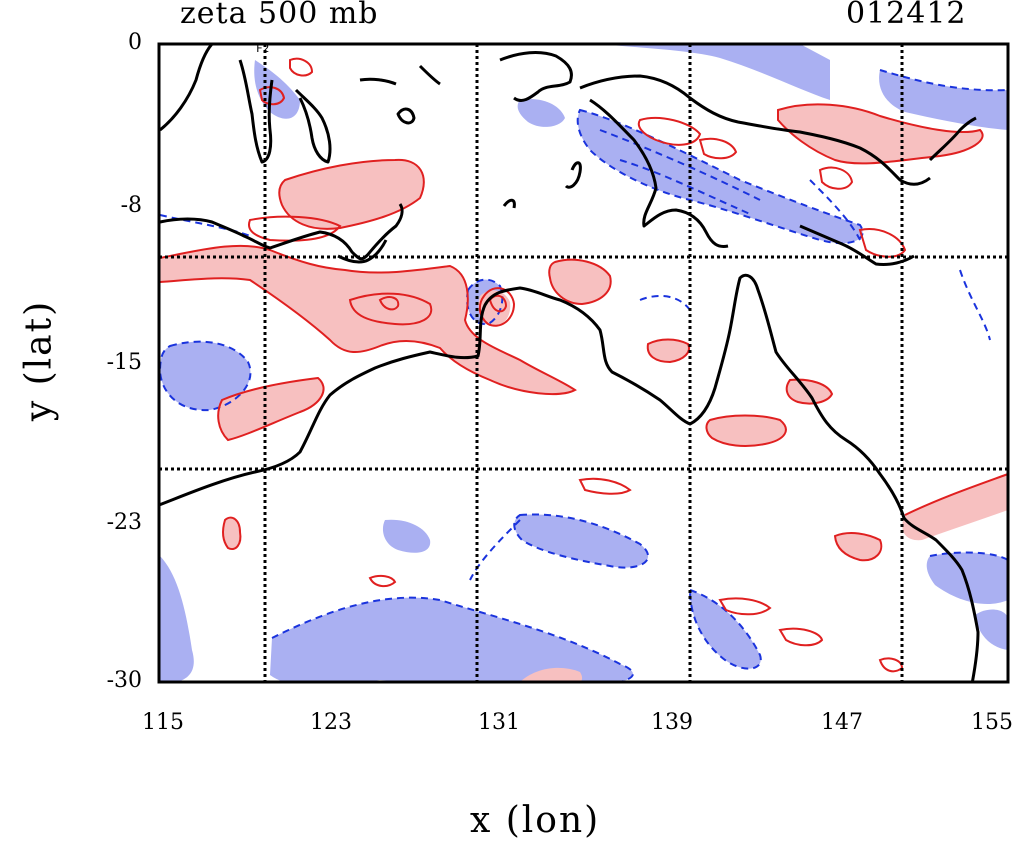 This screenshot has width=1035, height=842. I want to click on y-tick-label: -8, so click(131, 205).